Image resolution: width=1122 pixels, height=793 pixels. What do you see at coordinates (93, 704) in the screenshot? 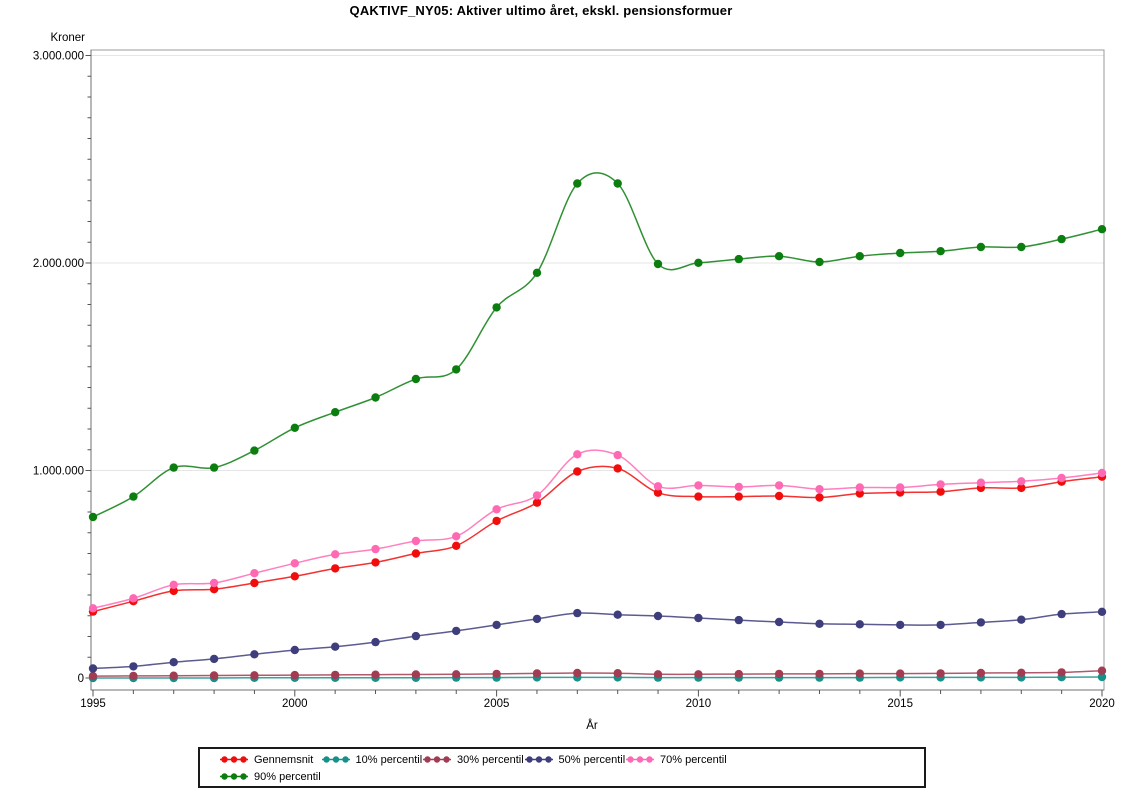
I see `x-tick-label: 1995` at bounding box center [93, 704].